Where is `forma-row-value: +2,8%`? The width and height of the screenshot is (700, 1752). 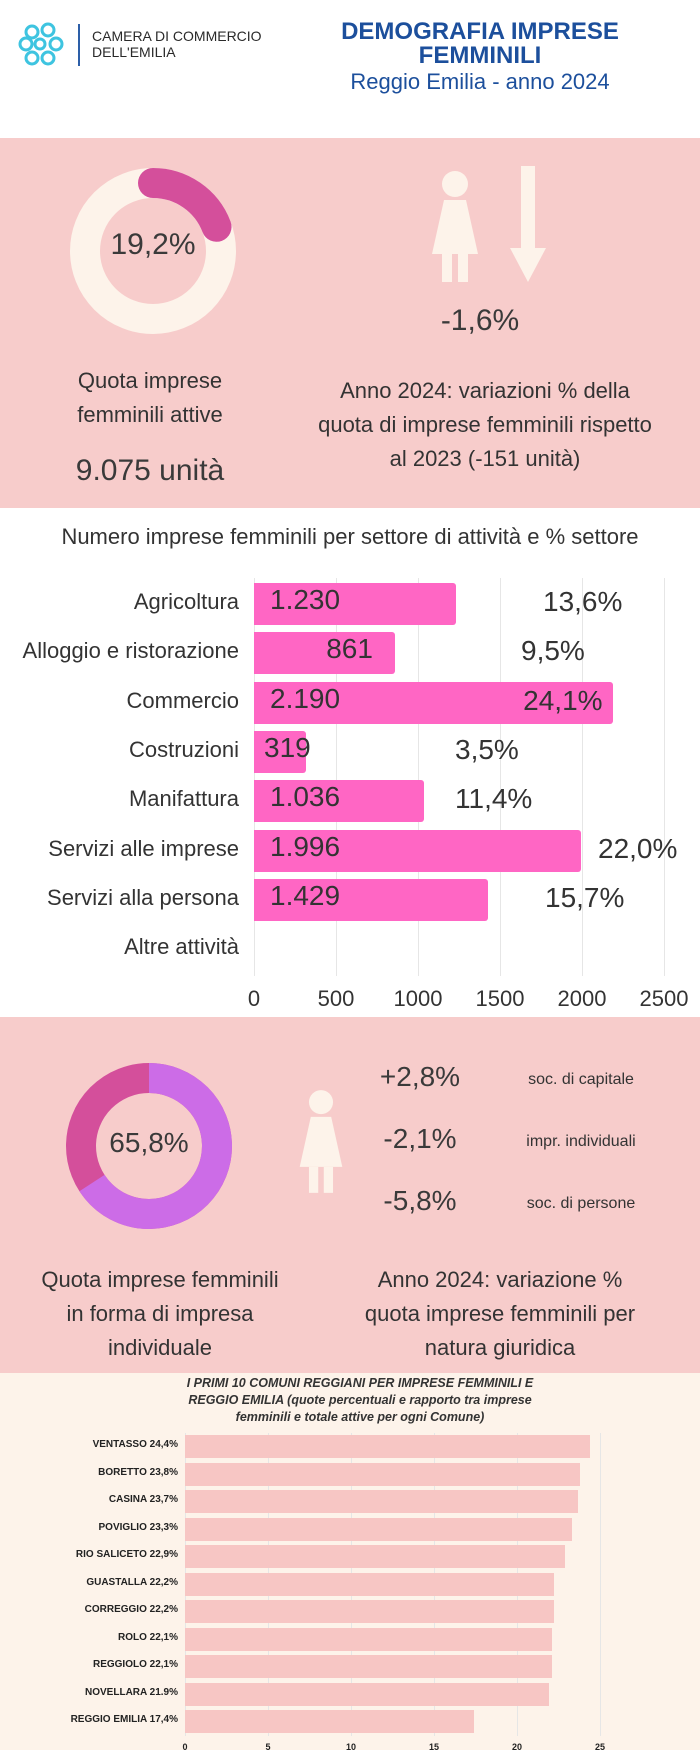 forma-row-value: +2,8% is located at coordinates (420, 1076).